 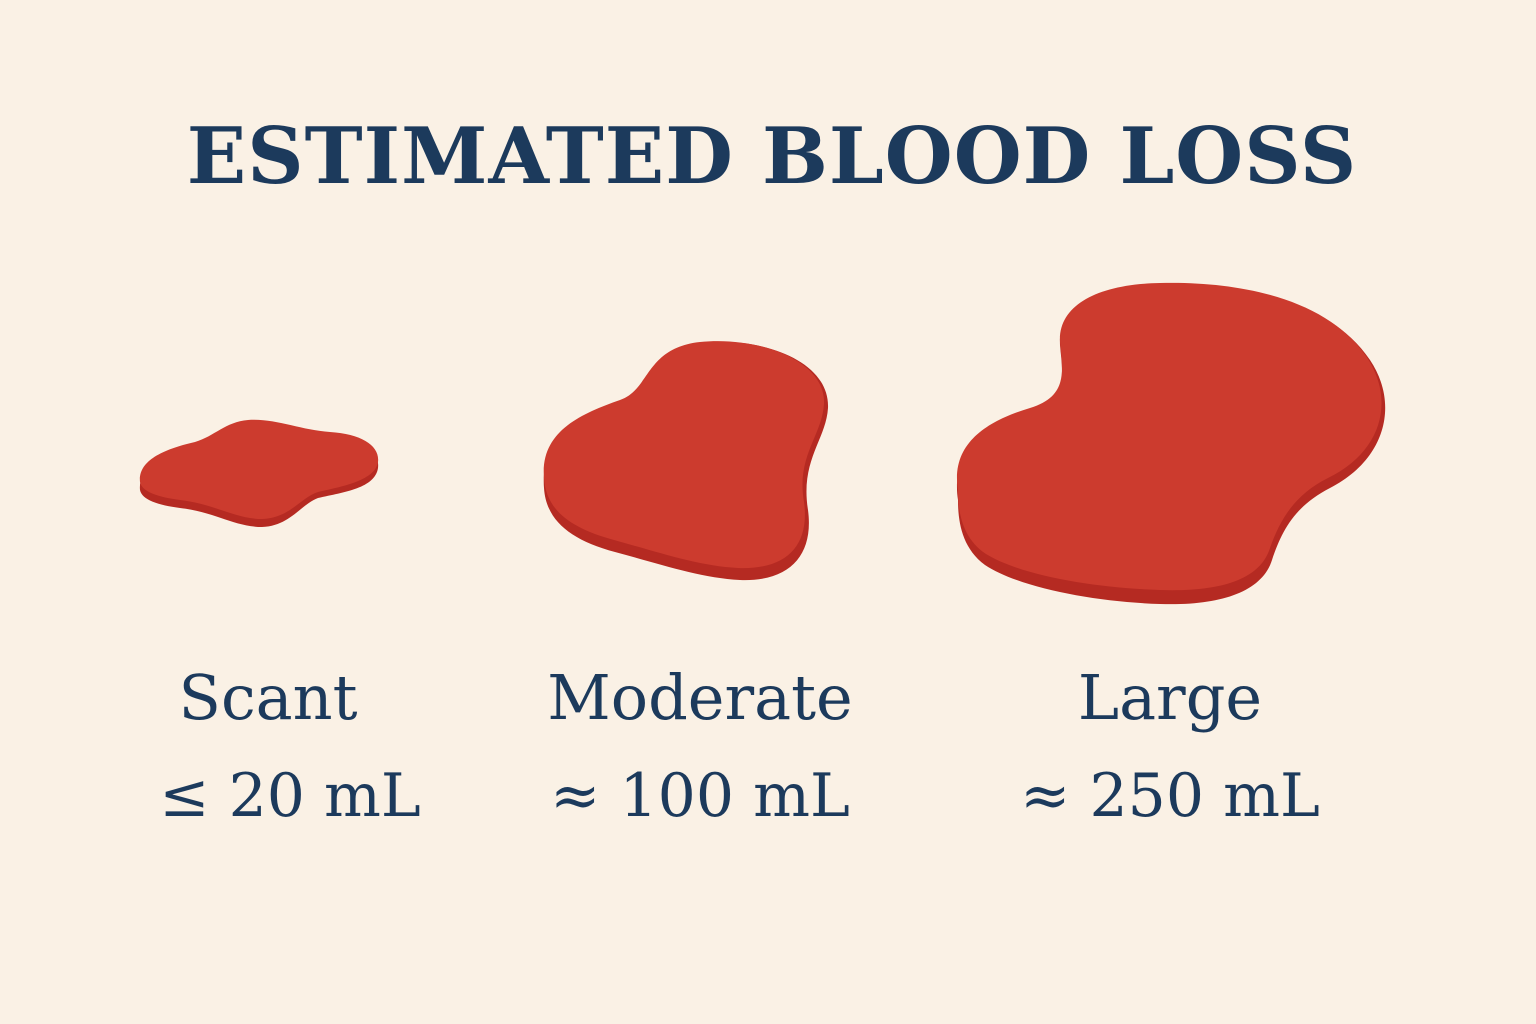 I want to click on scant-label: Scant, so click(x=268, y=697).